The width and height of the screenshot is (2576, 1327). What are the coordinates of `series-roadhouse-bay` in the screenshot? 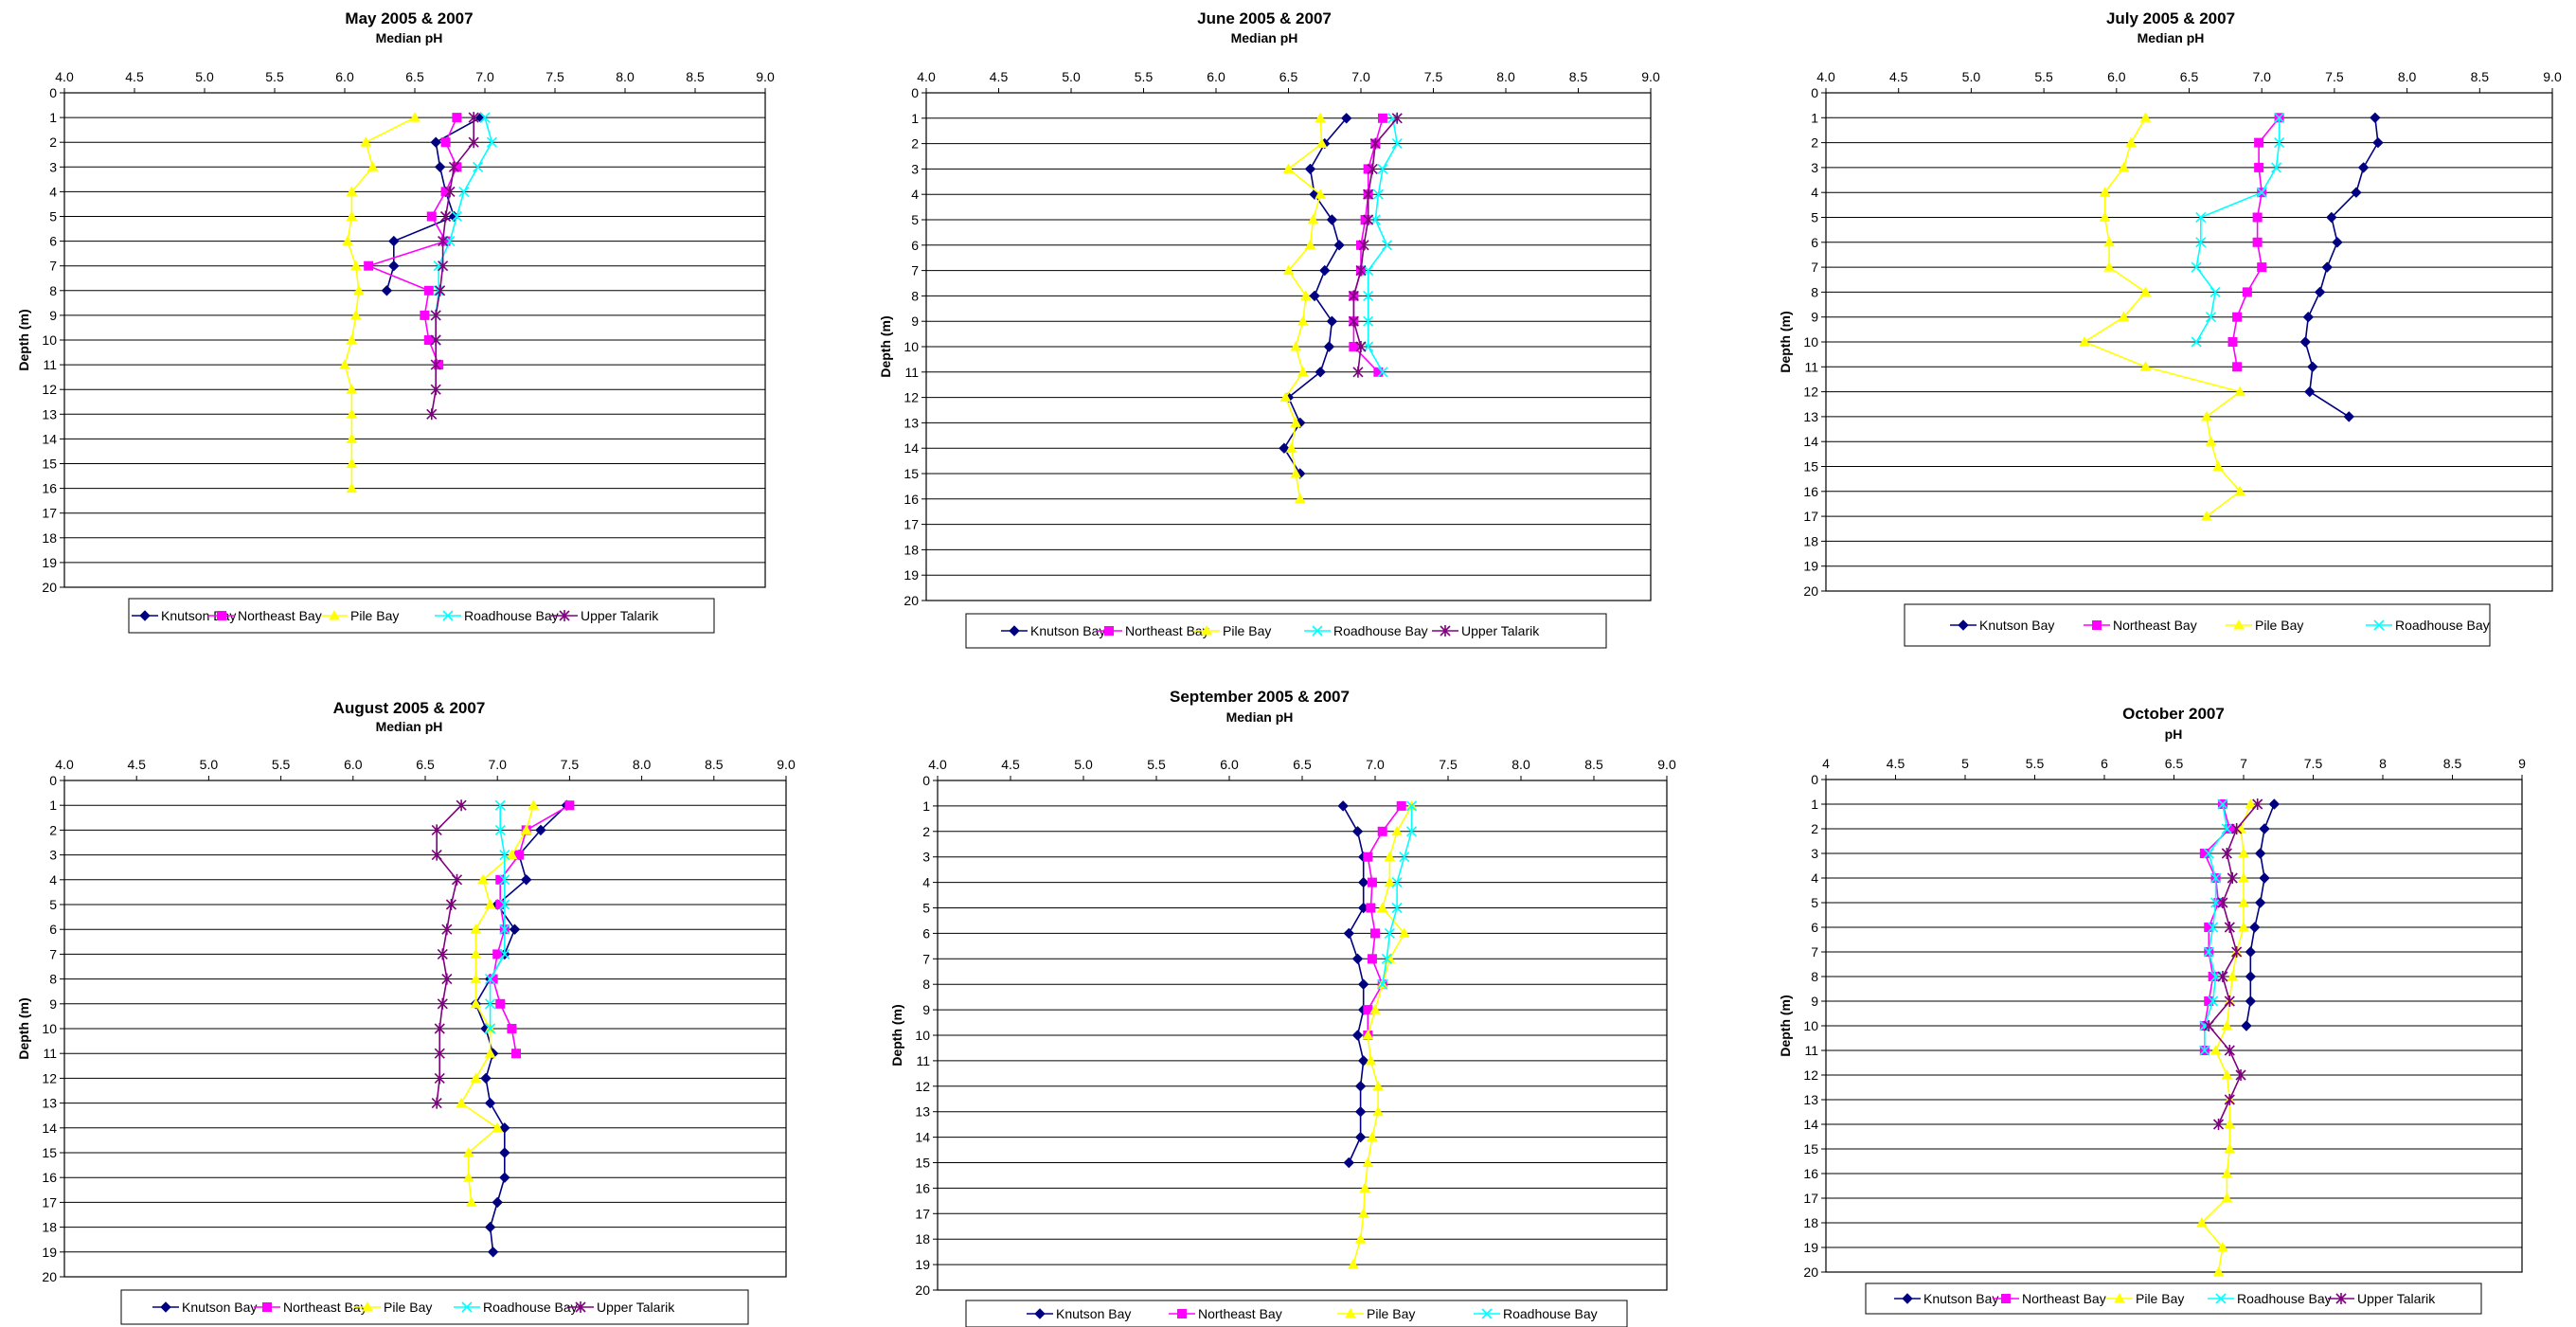 It's located at (1397, 895).